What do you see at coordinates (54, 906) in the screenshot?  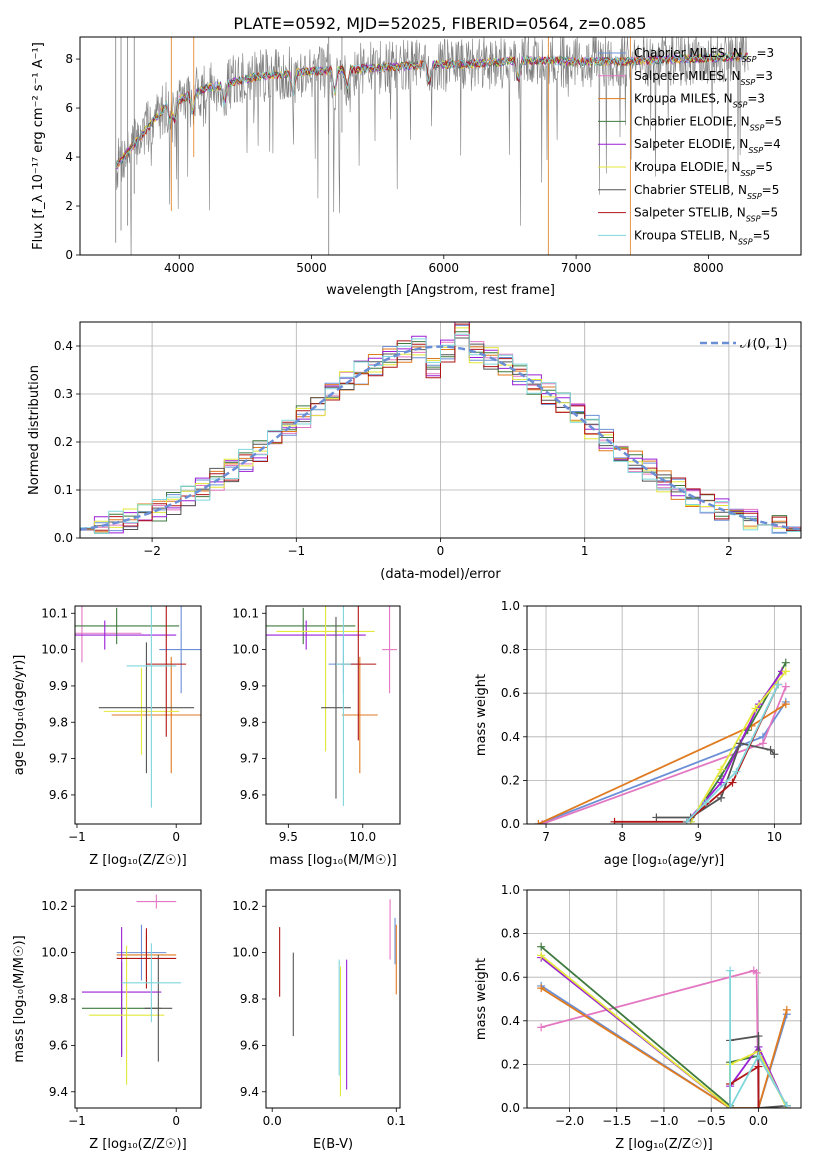 I see `y-tick-label: 10.2` at bounding box center [54, 906].